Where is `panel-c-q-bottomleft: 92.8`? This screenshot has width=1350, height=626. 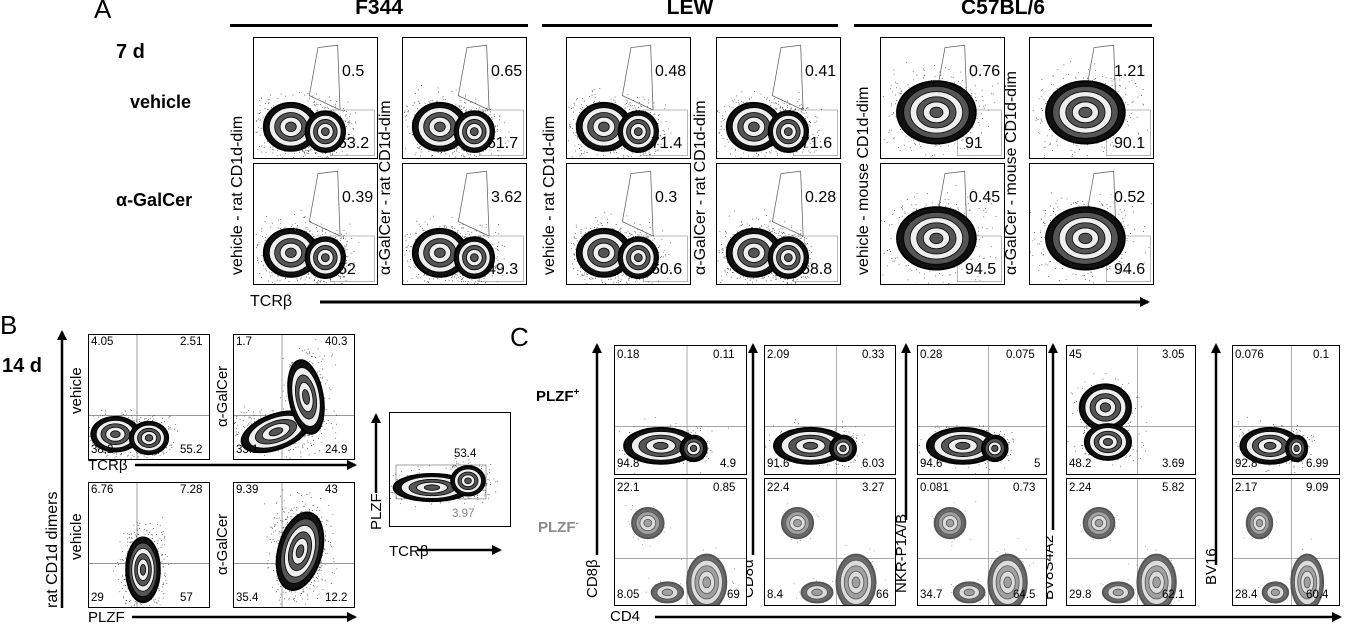
panel-c-q-bottomleft: 92.8 is located at coordinates (1246, 464).